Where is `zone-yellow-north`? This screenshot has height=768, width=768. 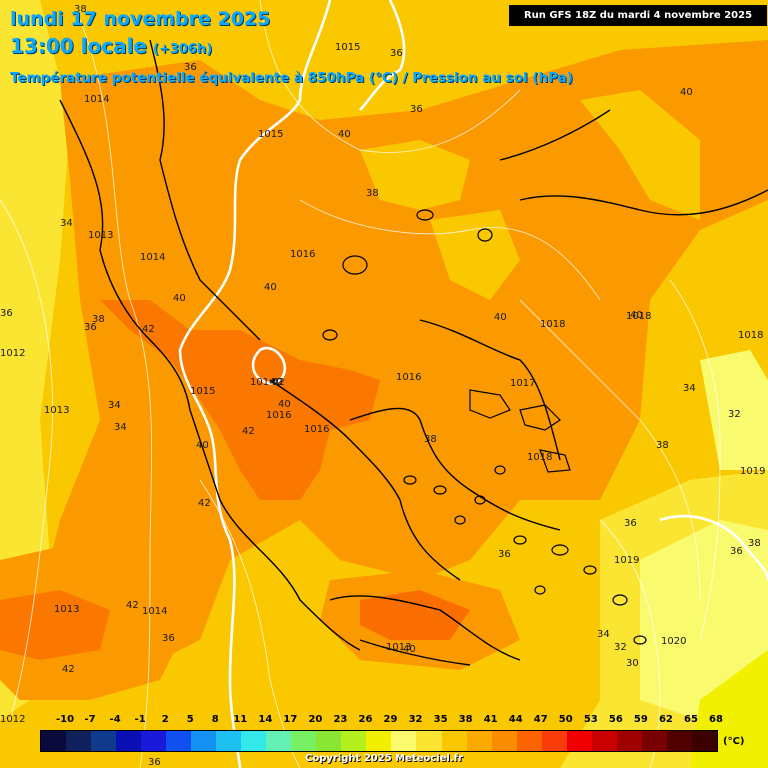 zone-yellow-north is located at coordinates (415, 175).